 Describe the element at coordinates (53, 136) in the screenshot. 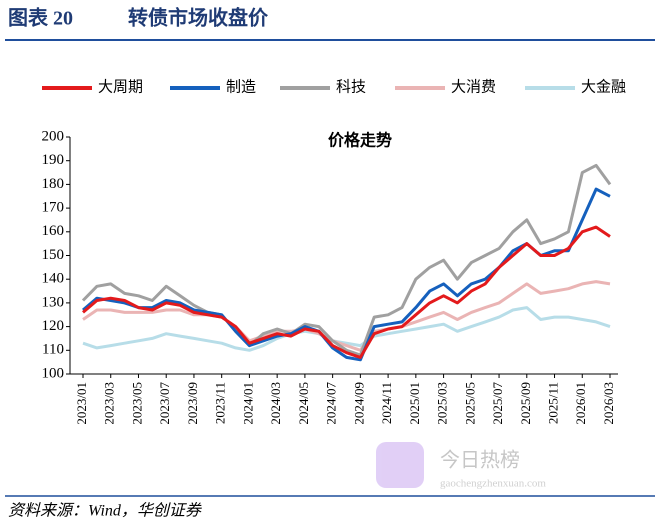

I see `y-tick-label: 200` at that location.